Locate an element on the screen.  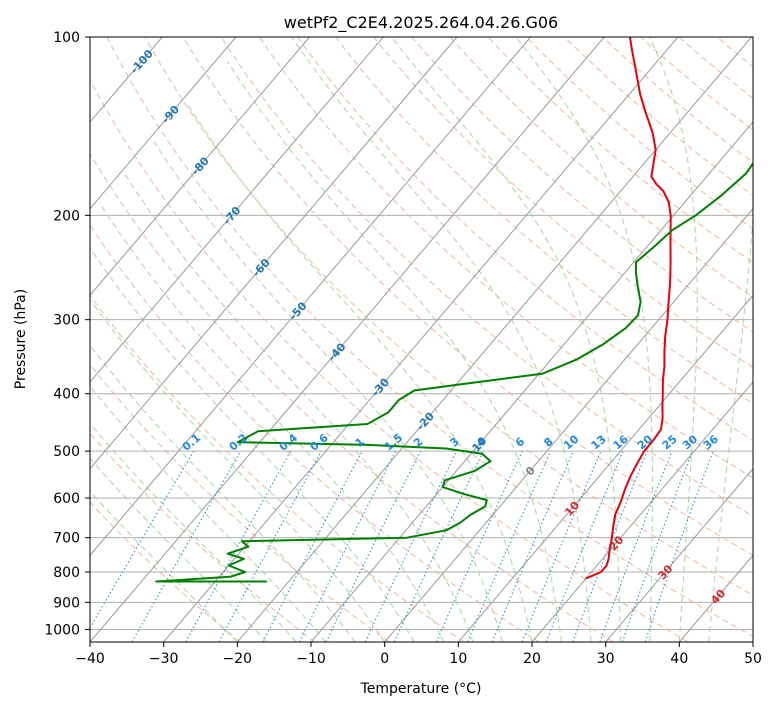
y-tick-label: 800 is located at coordinates (66, 573).